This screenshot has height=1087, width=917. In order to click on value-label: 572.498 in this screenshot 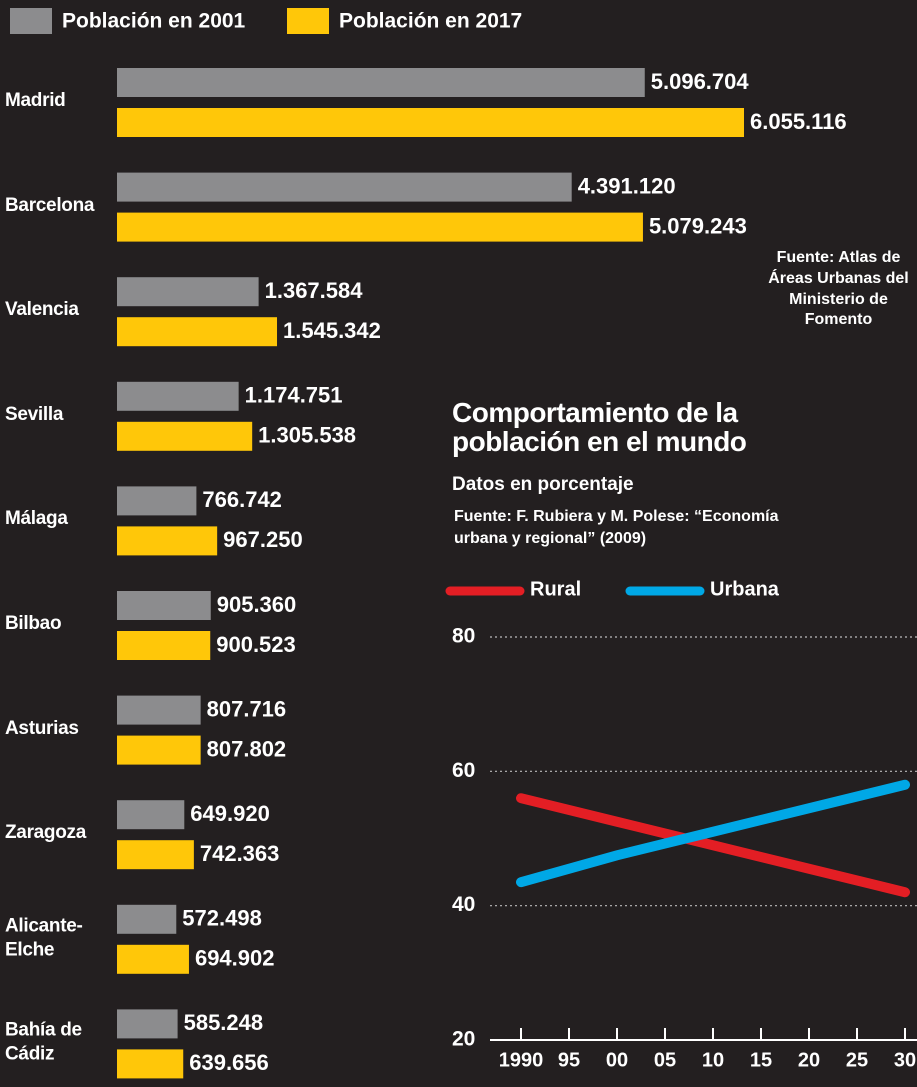, I will do `click(222, 918)`.